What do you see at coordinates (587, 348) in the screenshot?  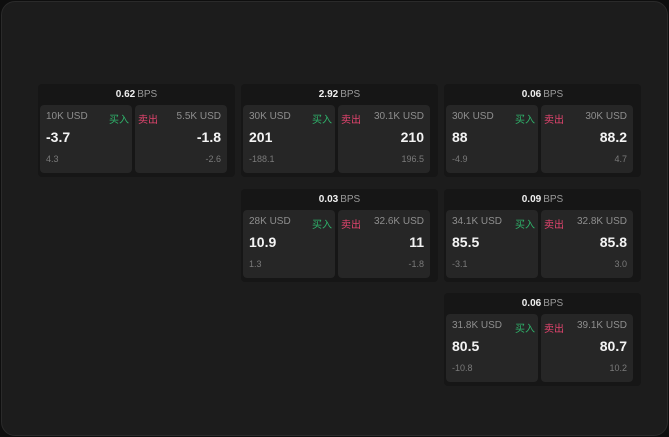 I see `sell-cell: 卖出 39.1K USD 80.7 10.2` at bounding box center [587, 348].